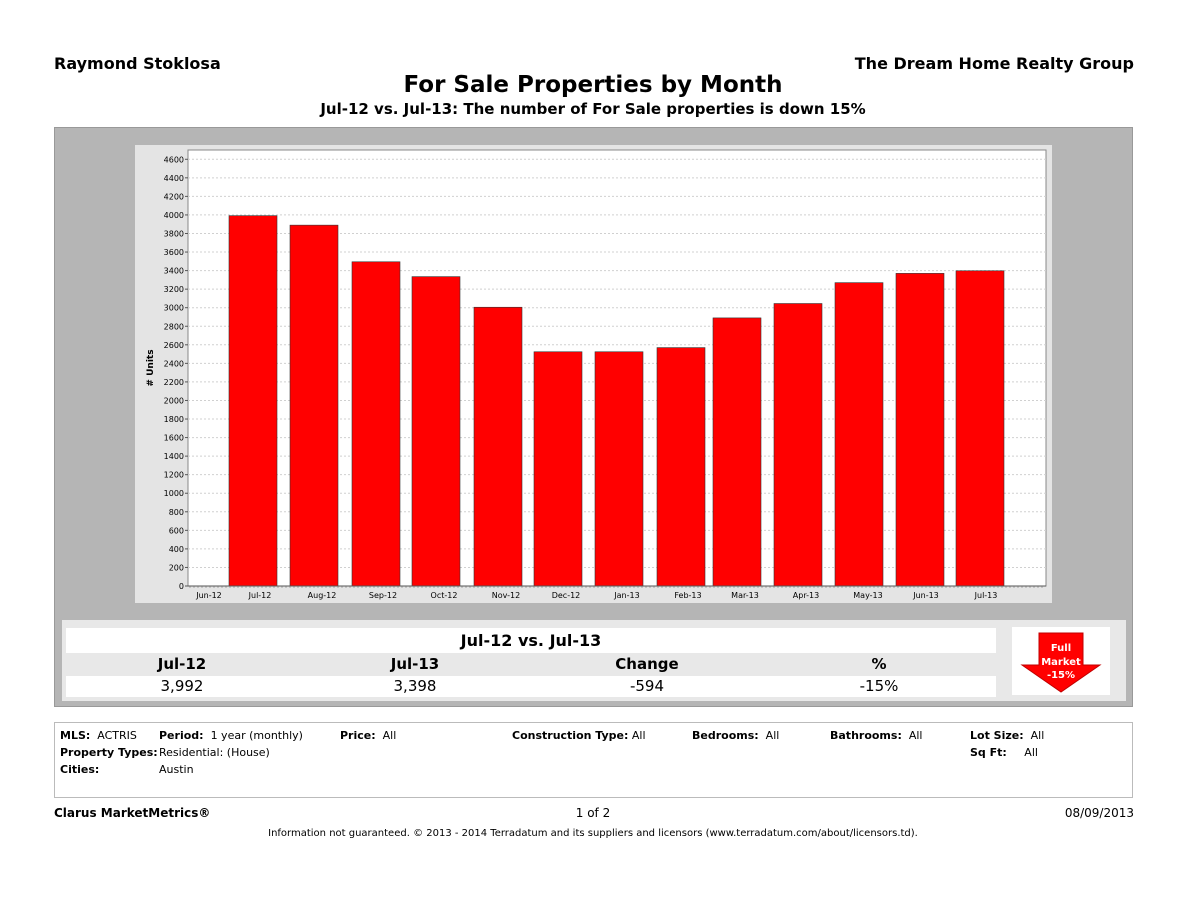  What do you see at coordinates (725, 735) in the screenshot?
I see `bedrooms-label: Bedrooms:` at bounding box center [725, 735].